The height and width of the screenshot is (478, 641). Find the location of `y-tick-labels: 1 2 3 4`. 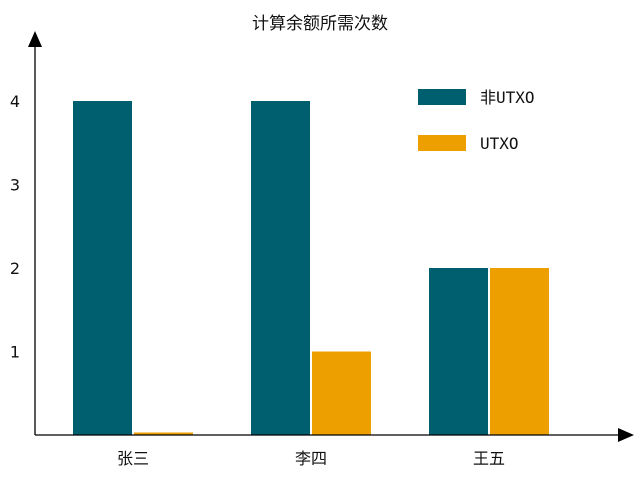

y-tick-labels: 1 2 3 4 is located at coordinates (15, 227).